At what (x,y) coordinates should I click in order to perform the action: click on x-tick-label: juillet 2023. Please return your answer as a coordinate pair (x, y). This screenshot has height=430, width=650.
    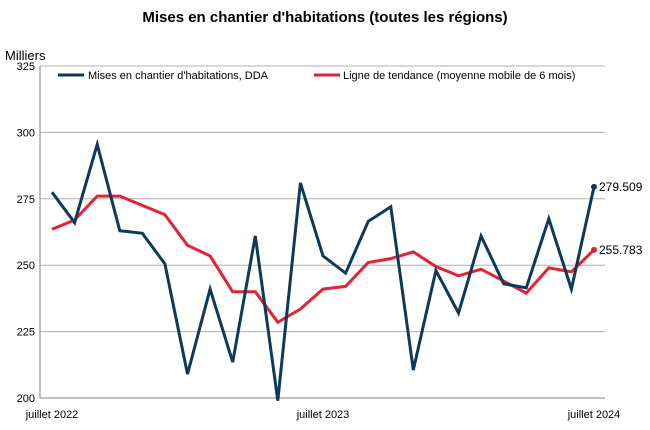
    Looking at the image, I should click on (323, 415).